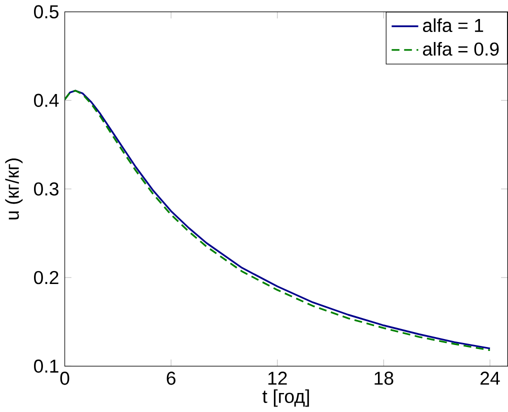  Describe the element at coordinates (384, 378) in the screenshot. I see `x-tick-label: 18` at that location.